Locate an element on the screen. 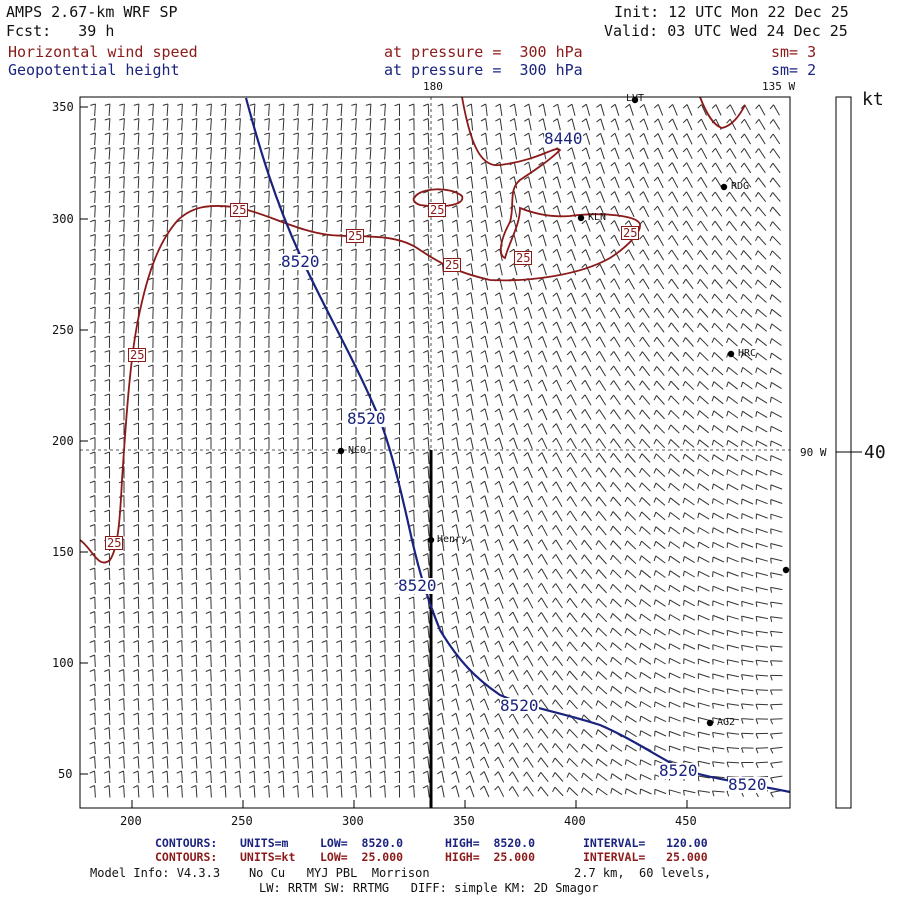  y-tick-label: 100 is located at coordinates (63, 663).